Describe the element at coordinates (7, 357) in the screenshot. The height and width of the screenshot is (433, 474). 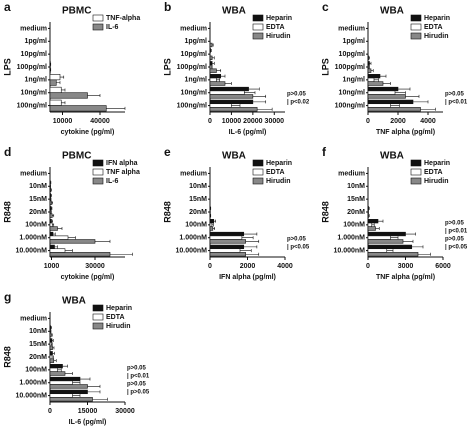
I see `y-axis-label: R848` at that location.